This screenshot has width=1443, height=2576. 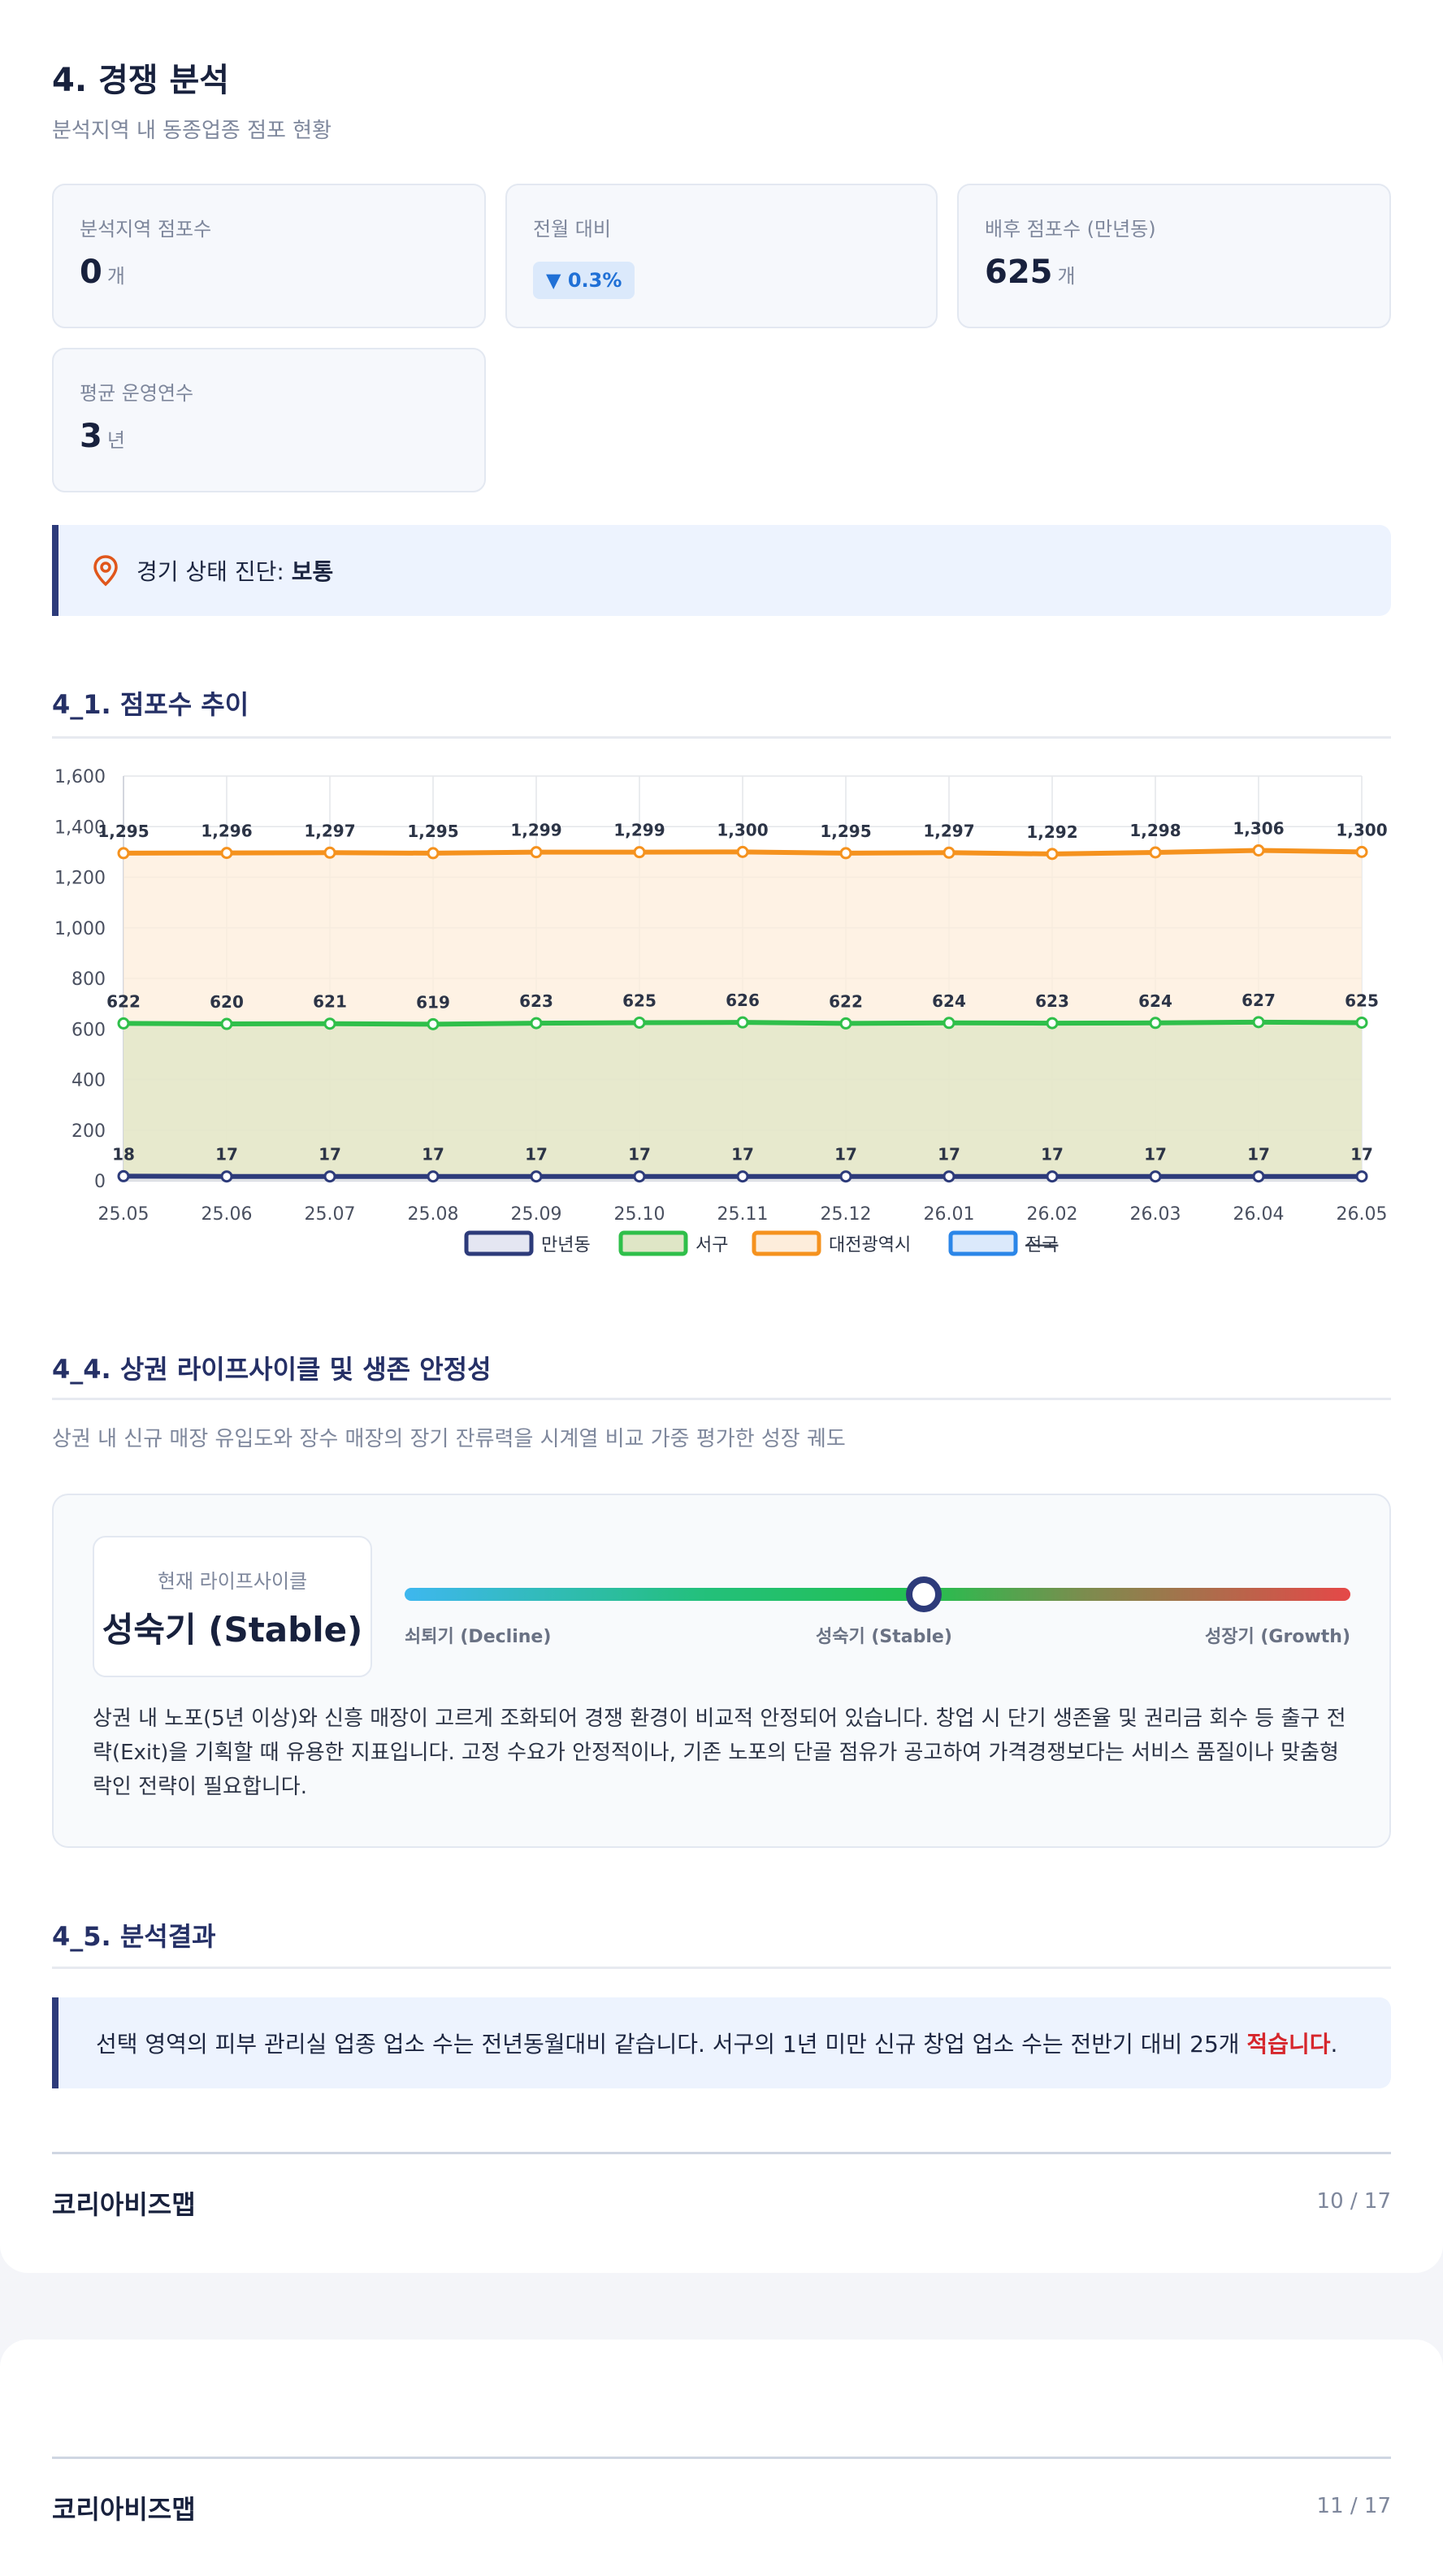 What do you see at coordinates (233, 1581) in the screenshot?
I see `current-lifecycle-label: 현재 라이프사이클` at bounding box center [233, 1581].